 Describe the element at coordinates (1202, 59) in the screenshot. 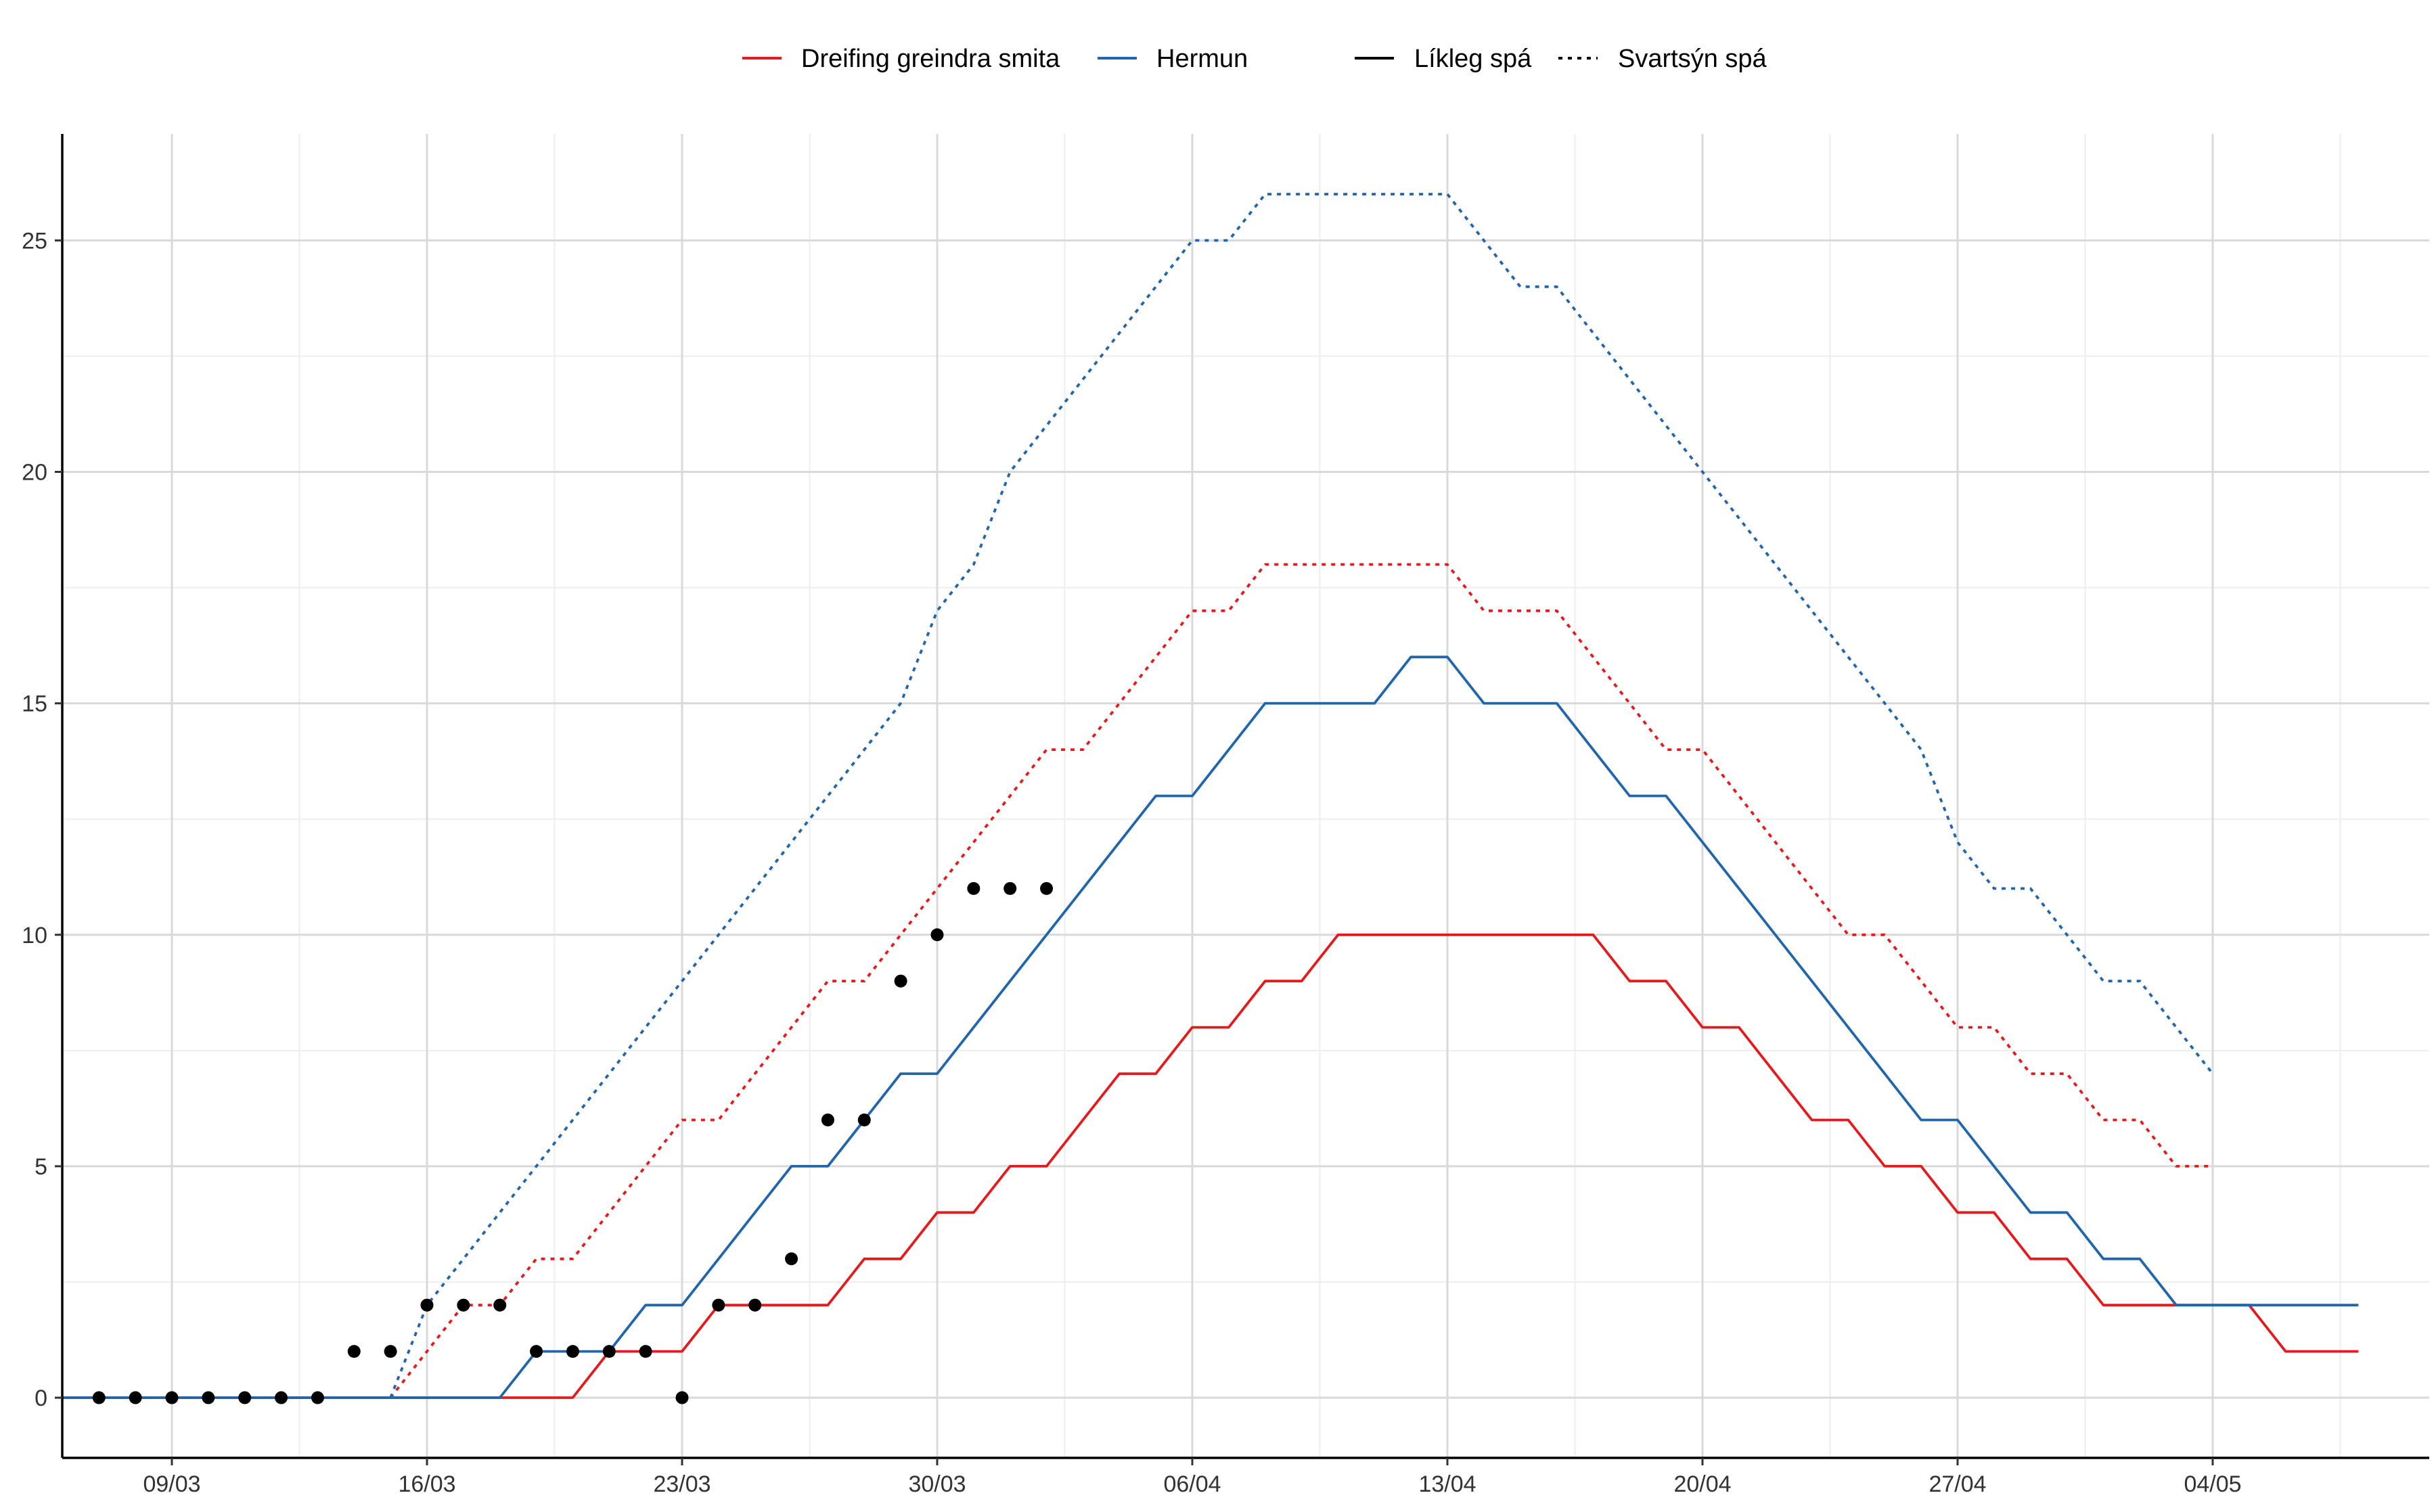

I see `legend-label: Hermun` at that location.